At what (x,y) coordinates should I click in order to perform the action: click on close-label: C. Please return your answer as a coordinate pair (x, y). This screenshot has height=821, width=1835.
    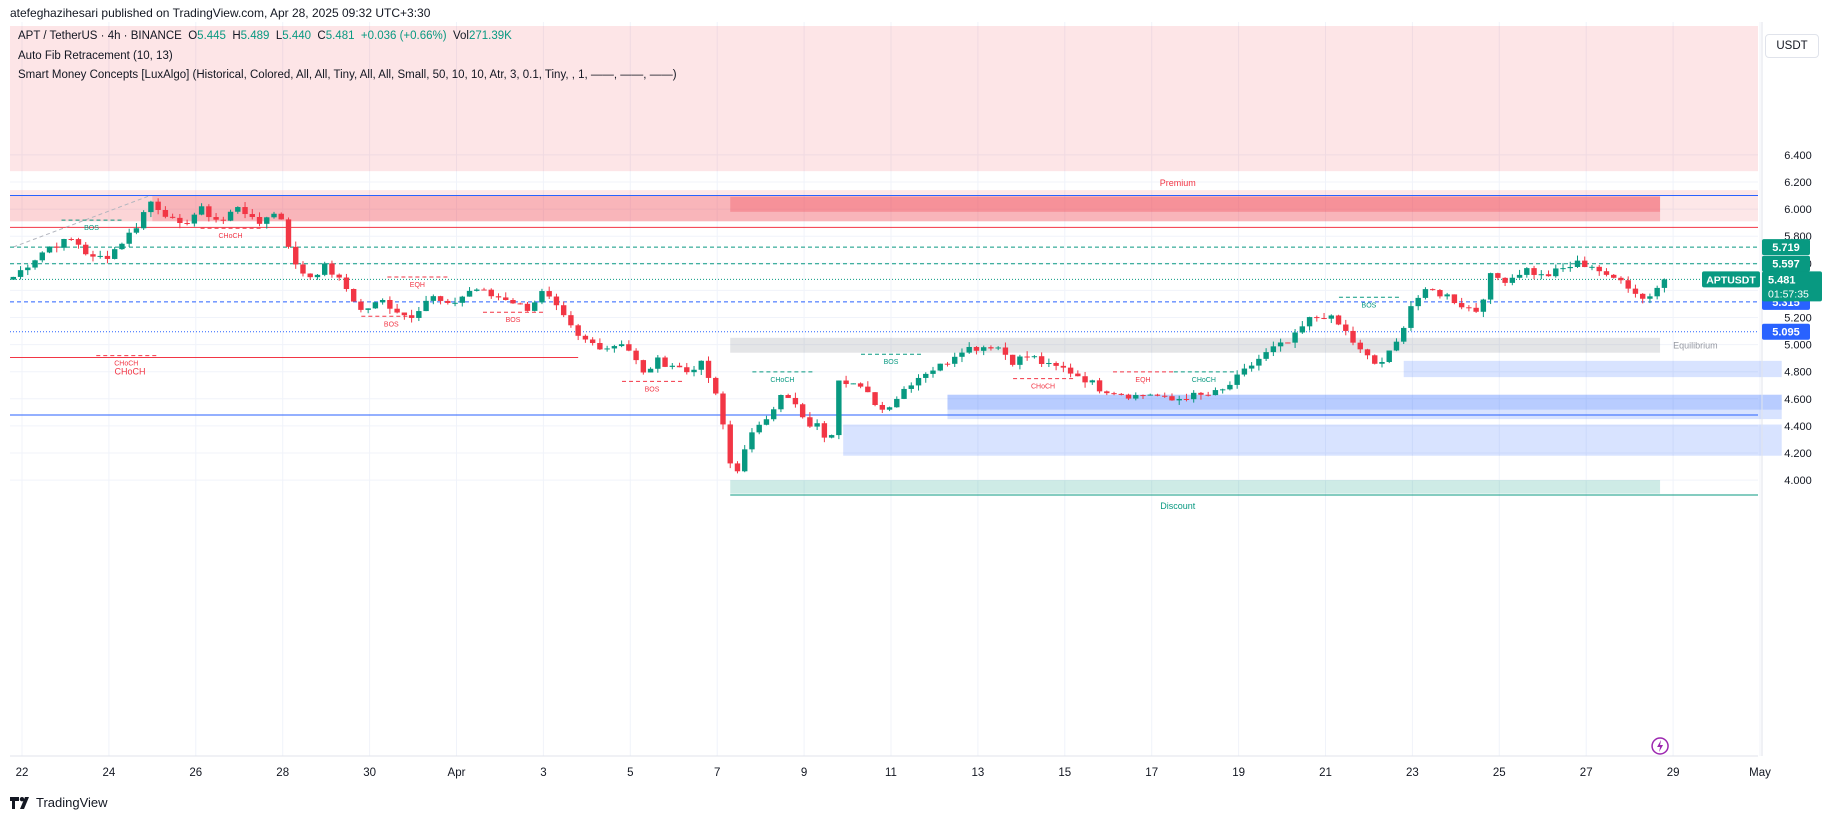
    Looking at the image, I should click on (321, 36).